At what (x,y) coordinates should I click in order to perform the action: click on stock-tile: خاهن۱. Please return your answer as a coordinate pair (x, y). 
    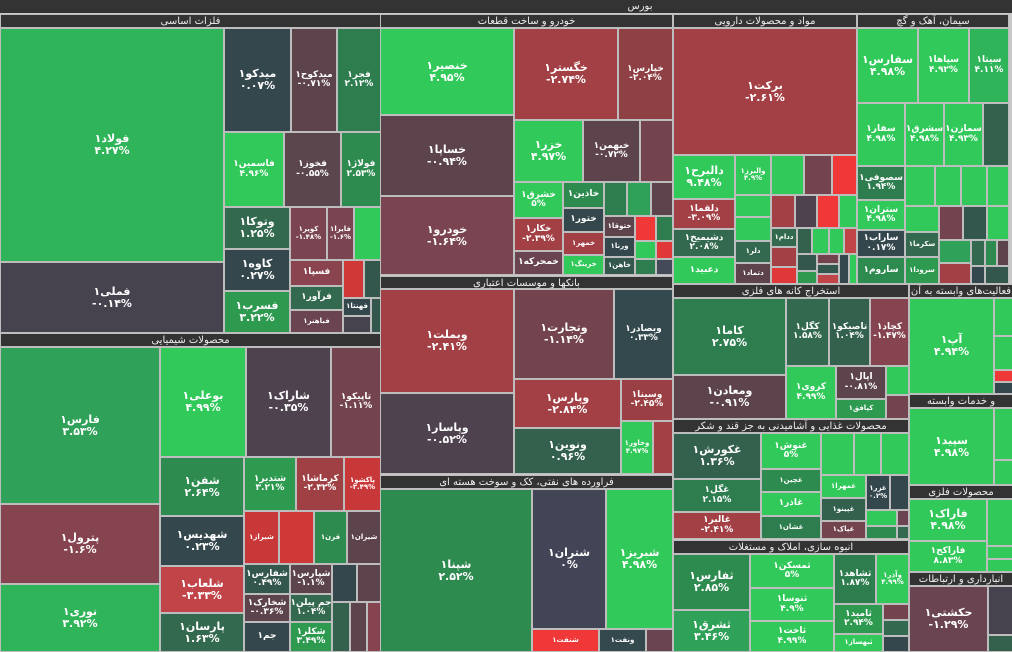
    Looking at the image, I should click on (619, 266).